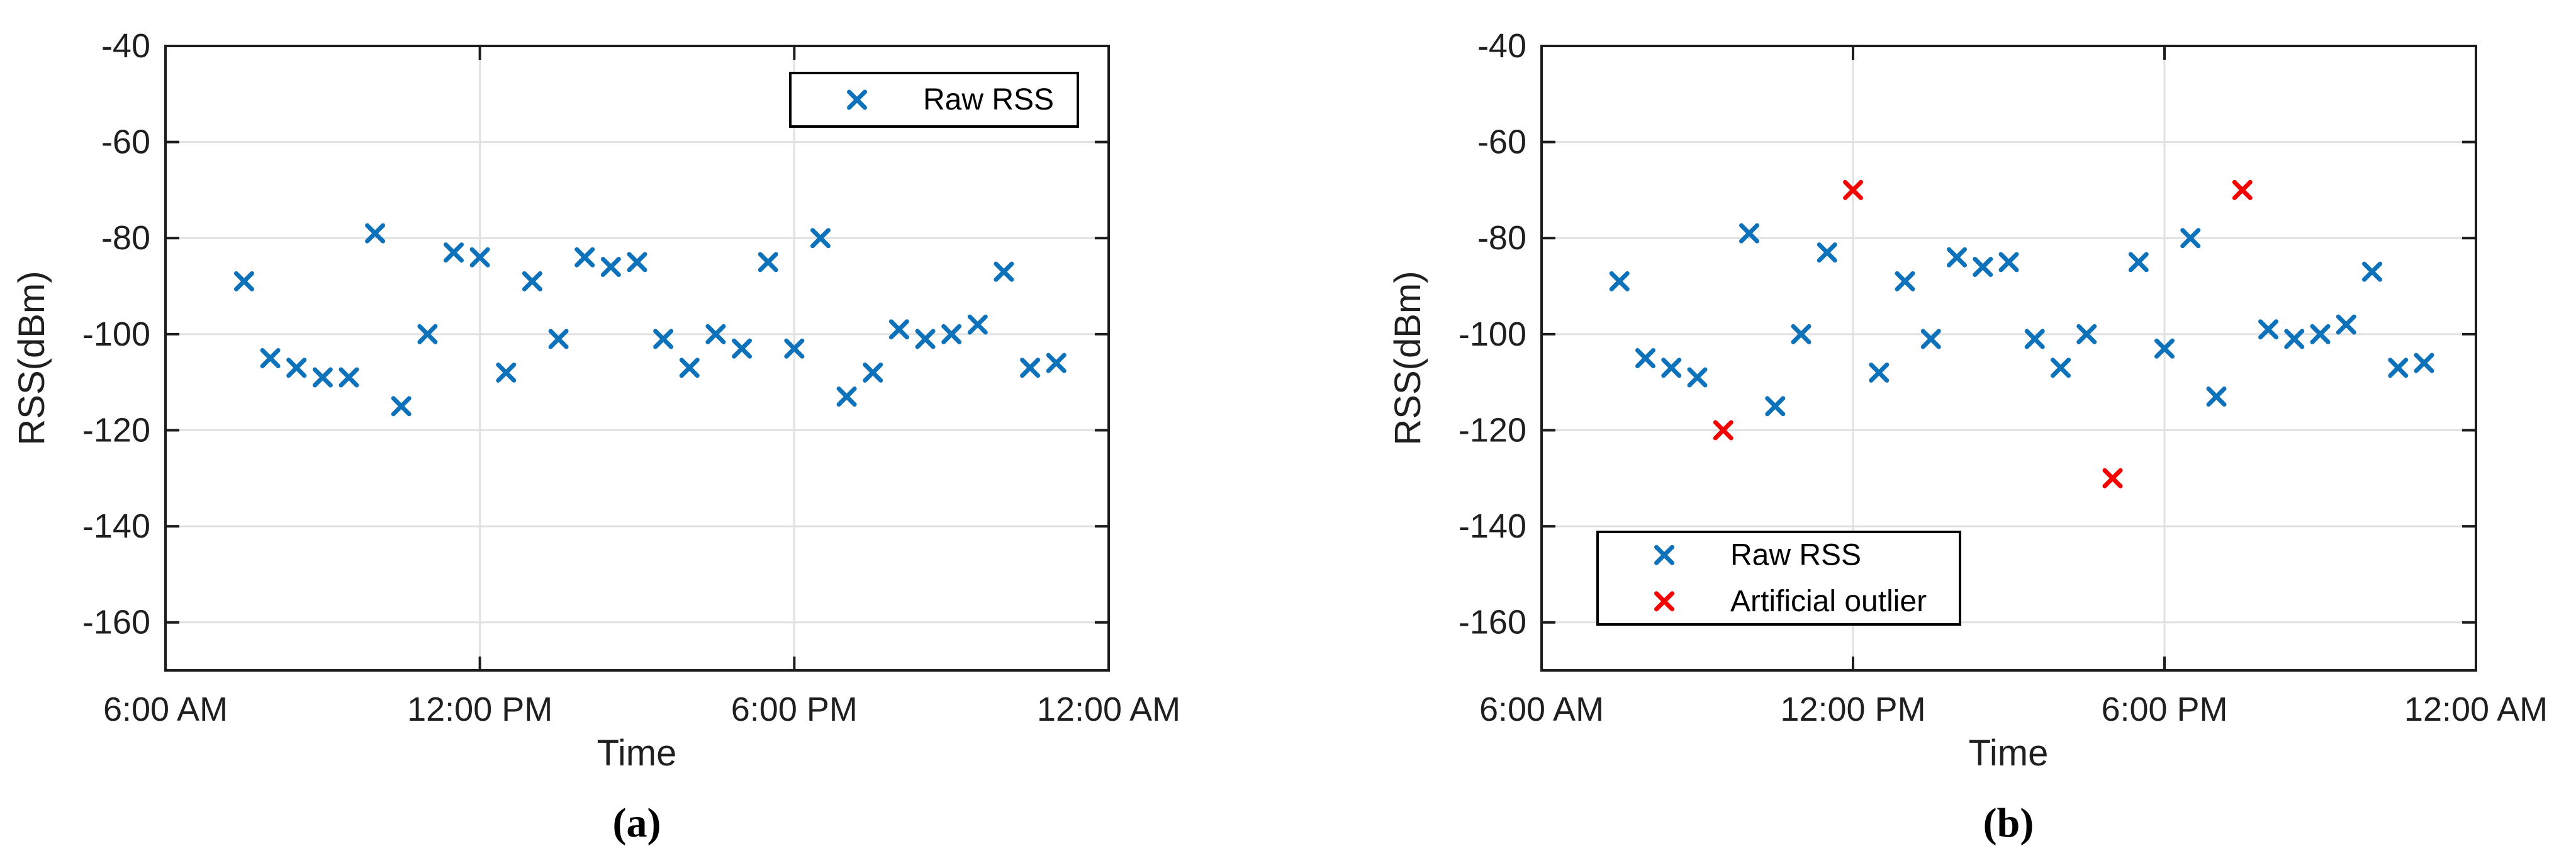  Describe the element at coordinates (637, 753) in the screenshot. I see `x-axis-label-a: Time` at that location.